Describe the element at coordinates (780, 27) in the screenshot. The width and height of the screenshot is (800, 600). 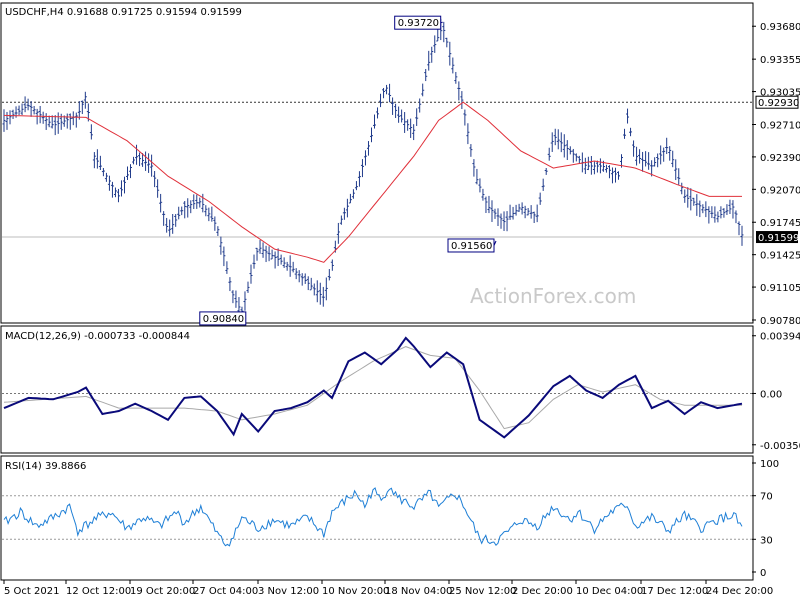
I see `price-ytick-label: 0.93680` at that location.